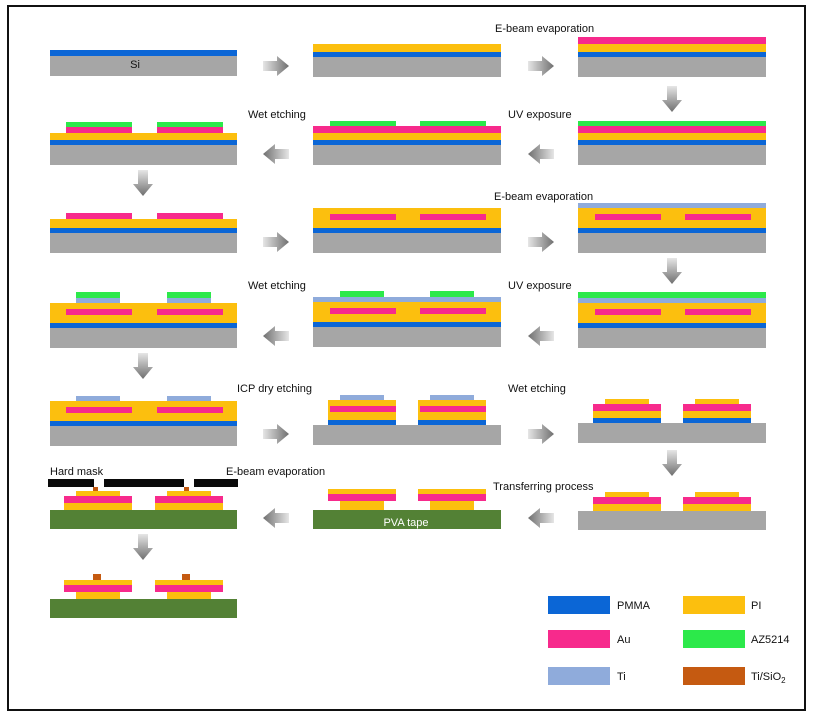  Describe the element at coordinates (579, 639) in the screenshot. I see `legend-swatch-au` at that location.